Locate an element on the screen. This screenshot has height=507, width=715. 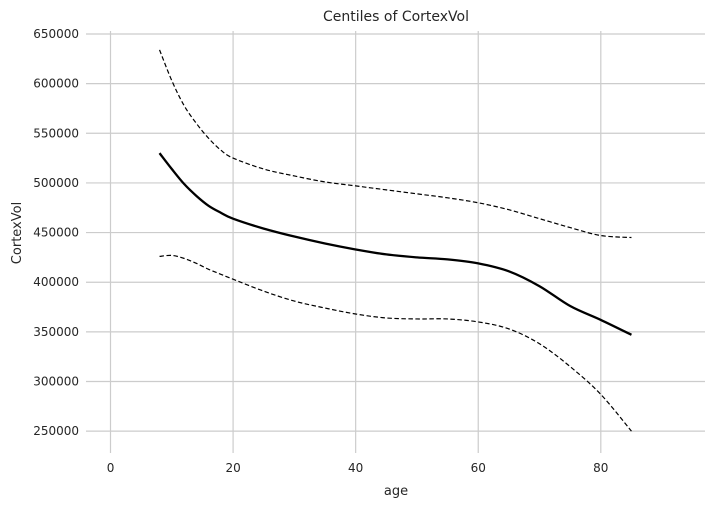
x-tick-labels: 0 20 40 60 80 is located at coordinates (358, 468).